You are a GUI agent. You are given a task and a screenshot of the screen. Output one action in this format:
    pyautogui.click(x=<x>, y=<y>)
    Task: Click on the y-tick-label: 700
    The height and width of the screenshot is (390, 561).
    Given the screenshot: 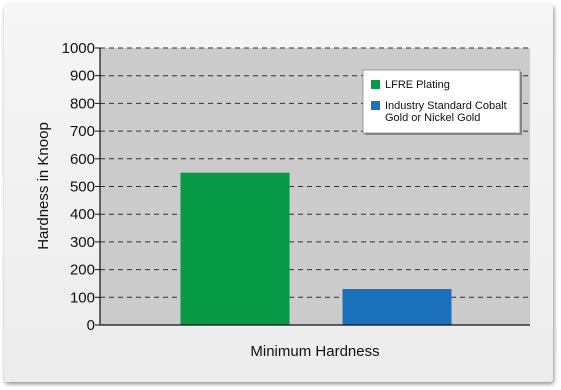 What is the action you would take?
    pyautogui.click(x=82, y=131)
    